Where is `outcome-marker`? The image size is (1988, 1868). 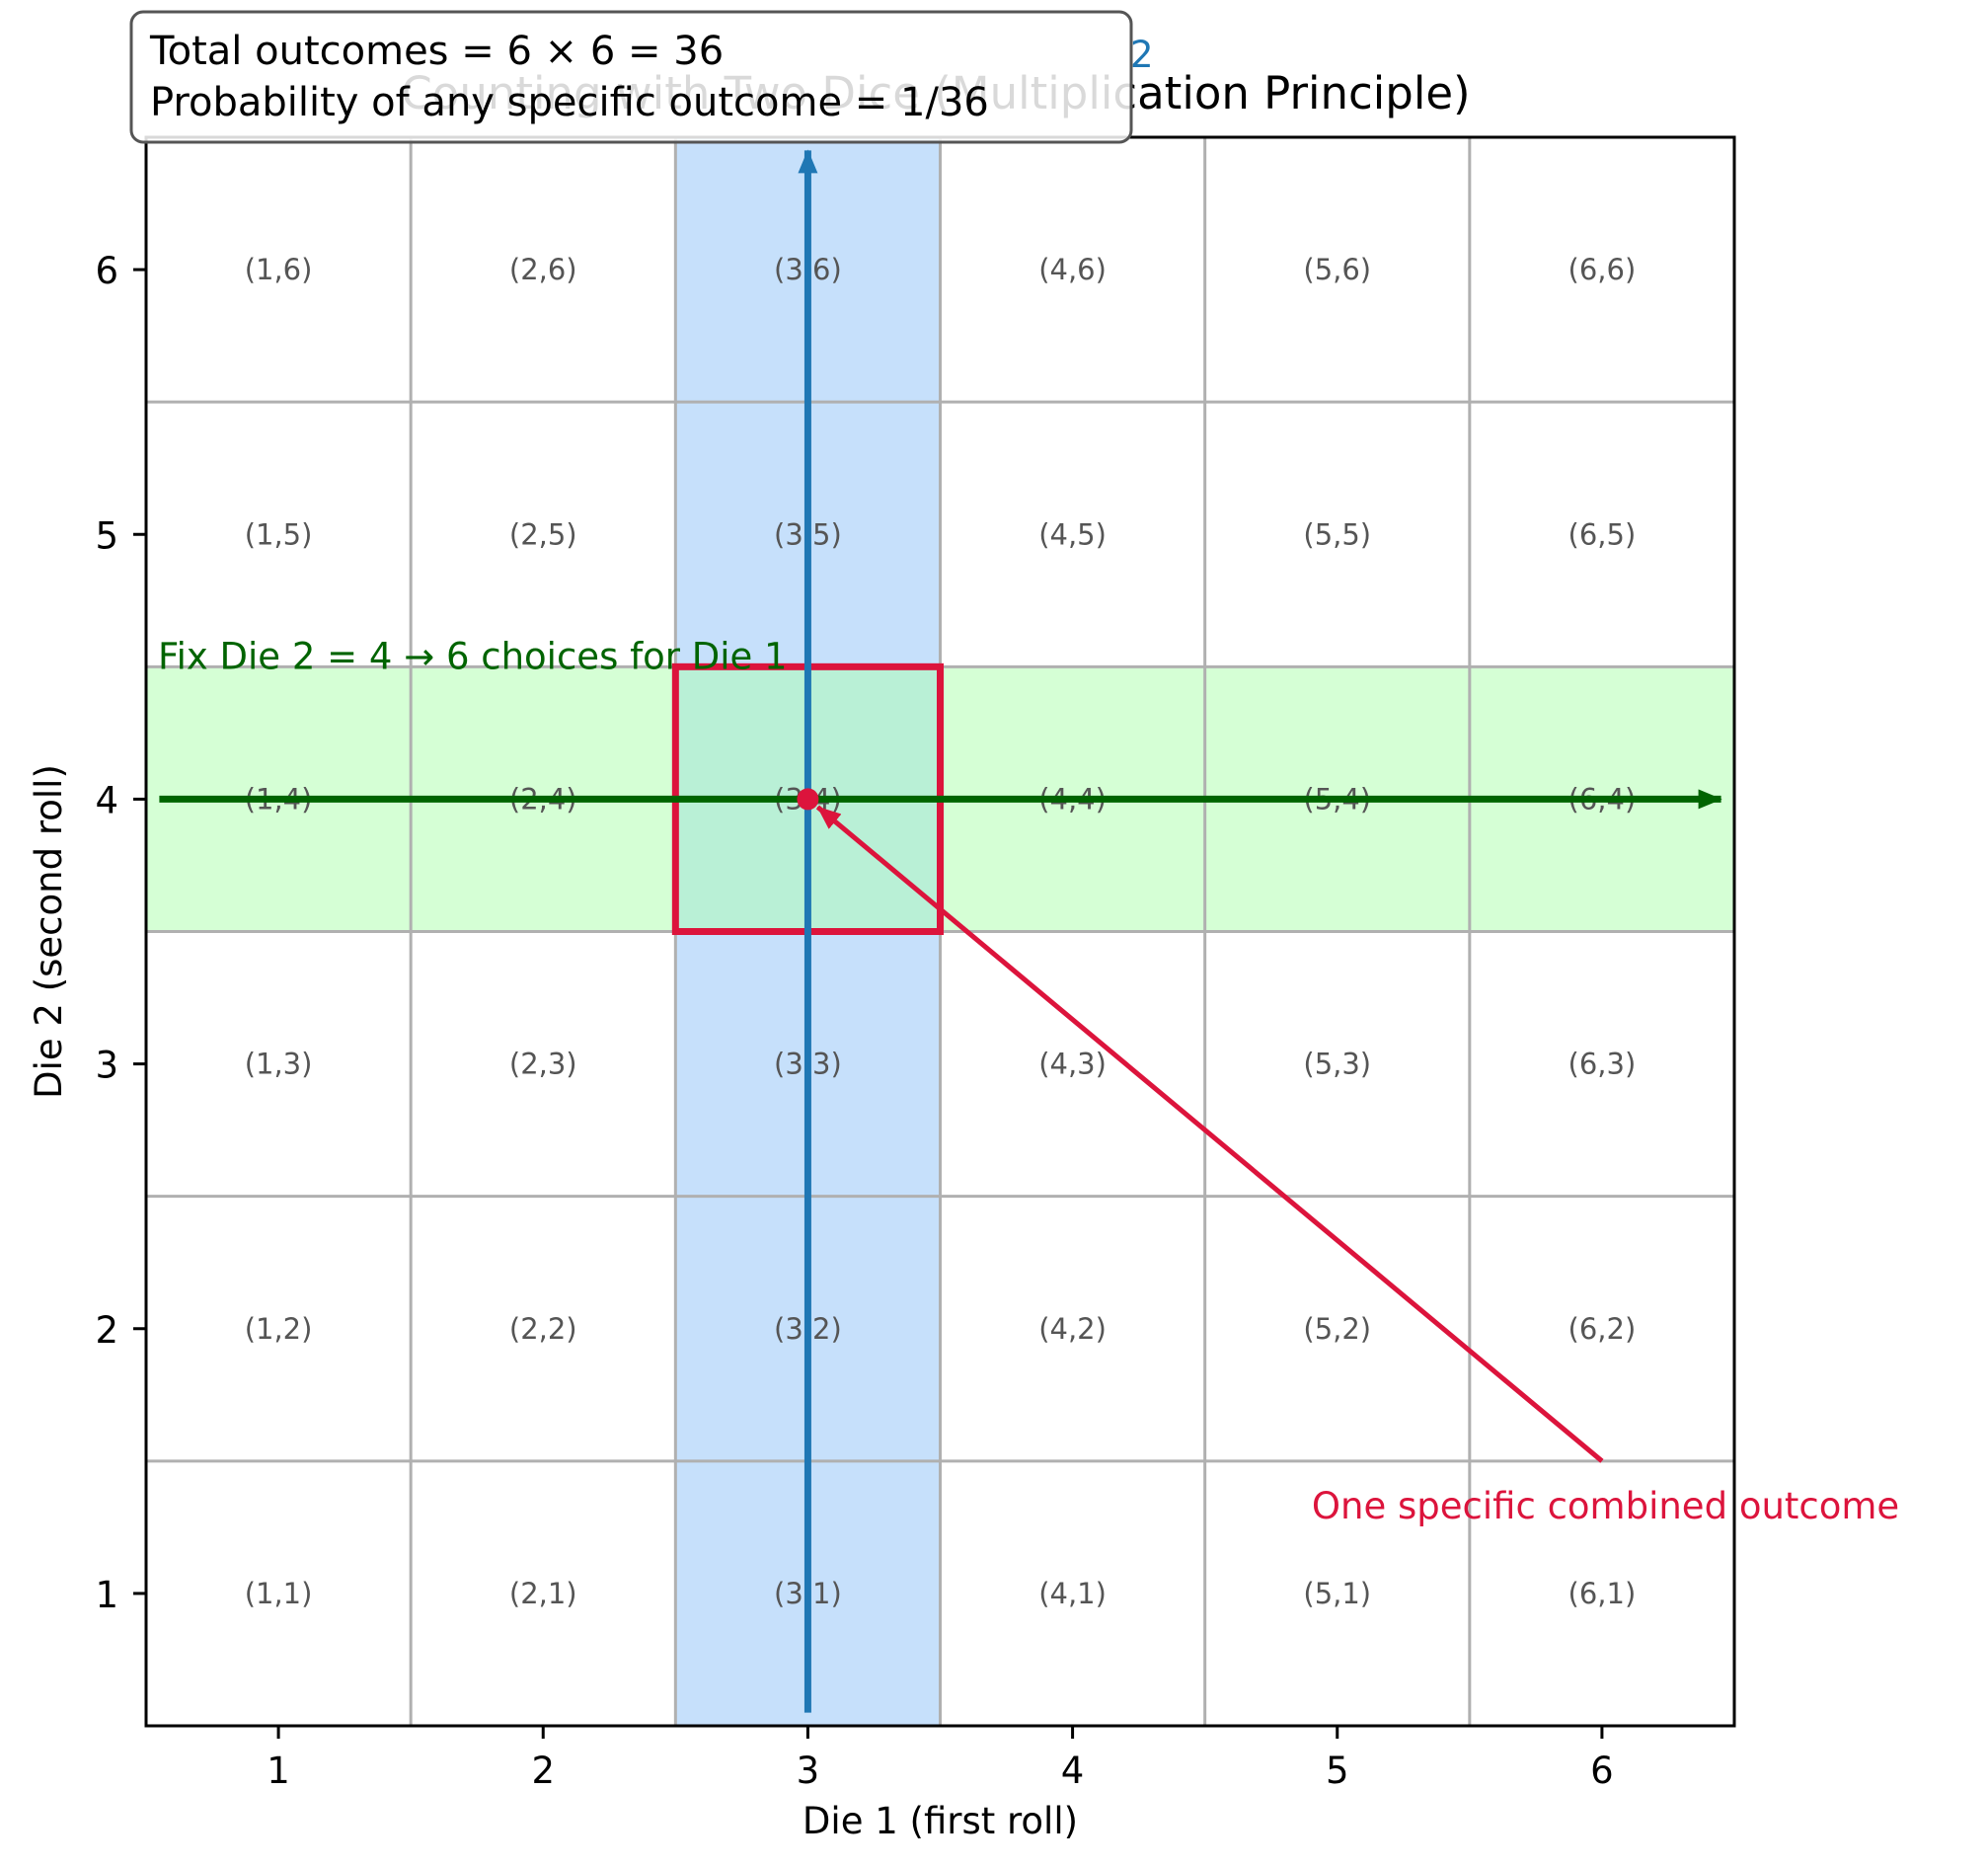
outcome-marker is located at coordinates (808, 799).